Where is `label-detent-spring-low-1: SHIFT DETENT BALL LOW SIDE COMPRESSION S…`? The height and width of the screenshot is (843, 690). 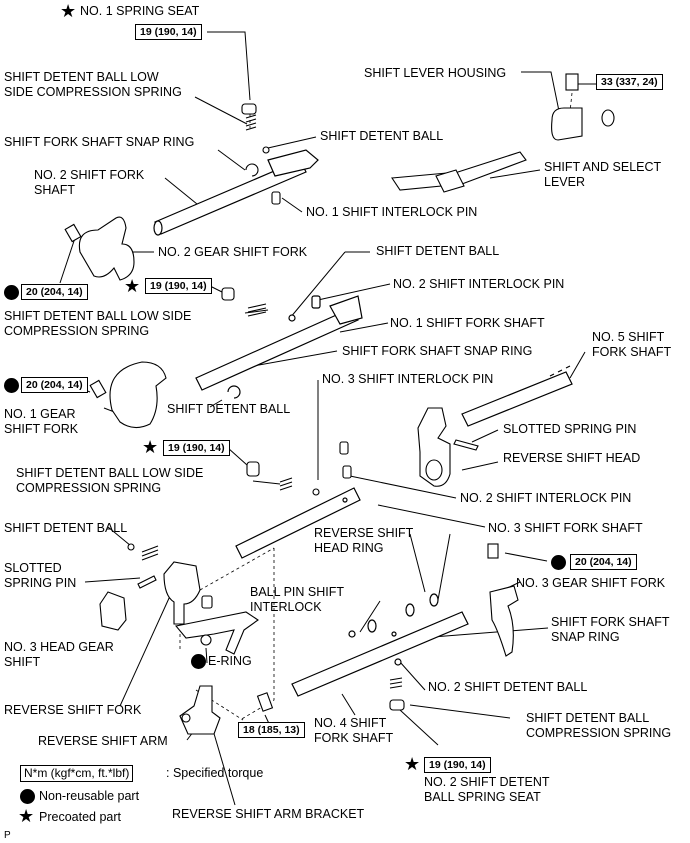 label-detent-spring-low-1: SHIFT DETENT BALL LOW SIDE COMPRESSION S… is located at coordinates (93, 84).